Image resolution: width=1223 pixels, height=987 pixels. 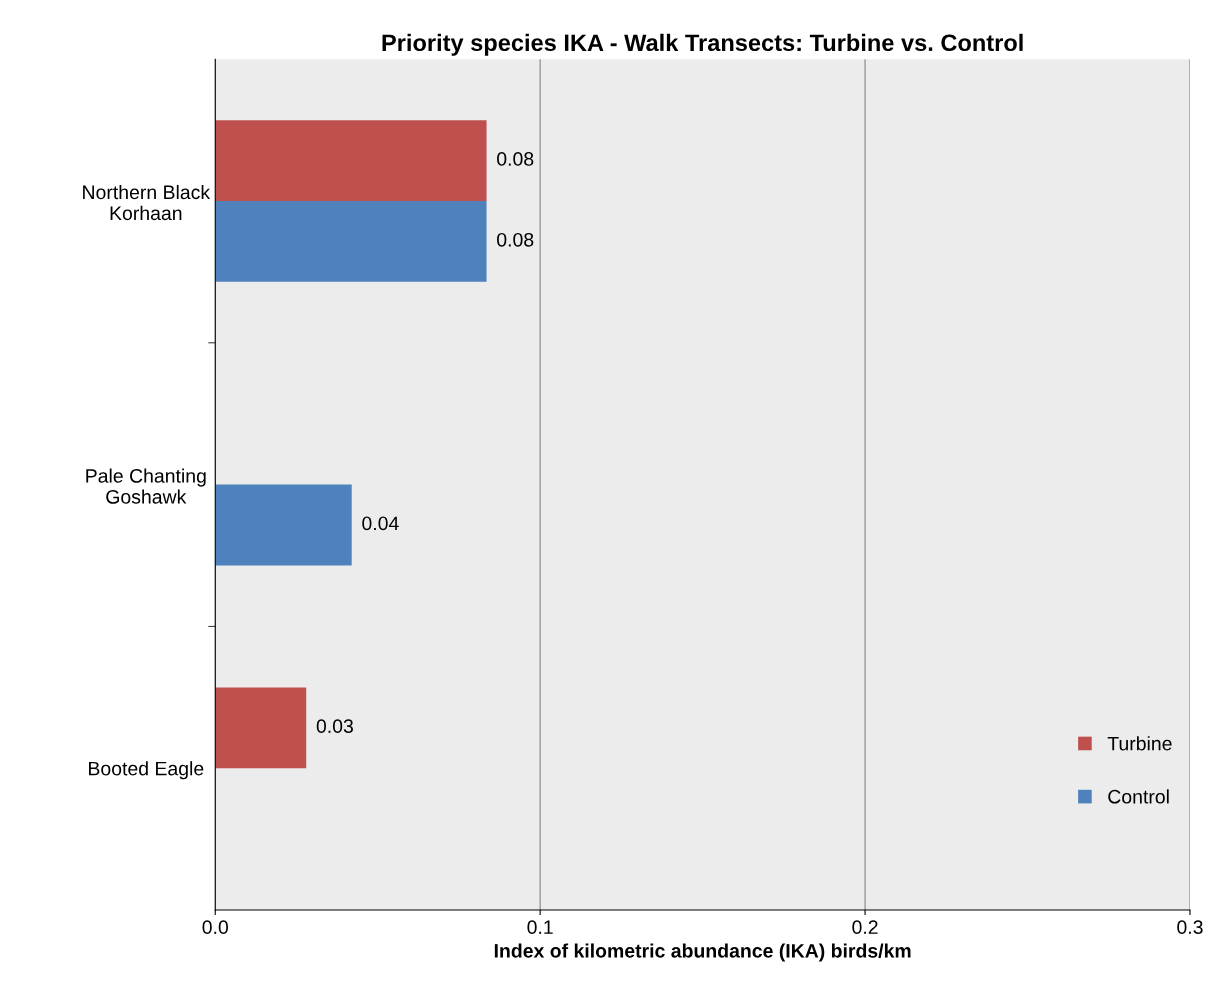 What do you see at coordinates (1138, 796) in the screenshot?
I see `legend-label: Control` at bounding box center [1138, 796].